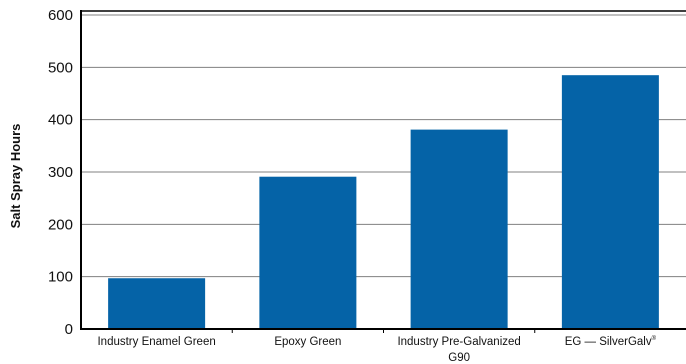 This screenshot has height=364, width=686. I want to click on y-tick-label: 100, so click(60, 277).